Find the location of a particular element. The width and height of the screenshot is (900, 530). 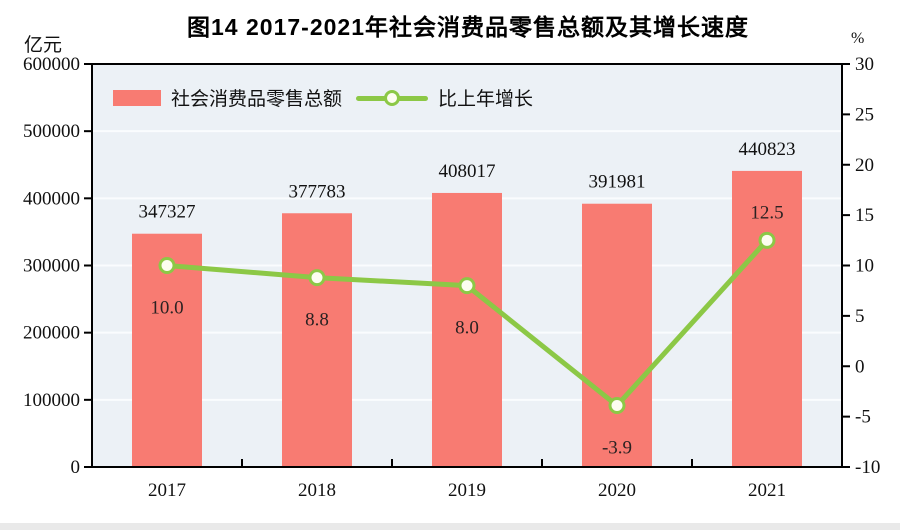

left-axis-tick-label: 0 is located at coordinates (76, 467).